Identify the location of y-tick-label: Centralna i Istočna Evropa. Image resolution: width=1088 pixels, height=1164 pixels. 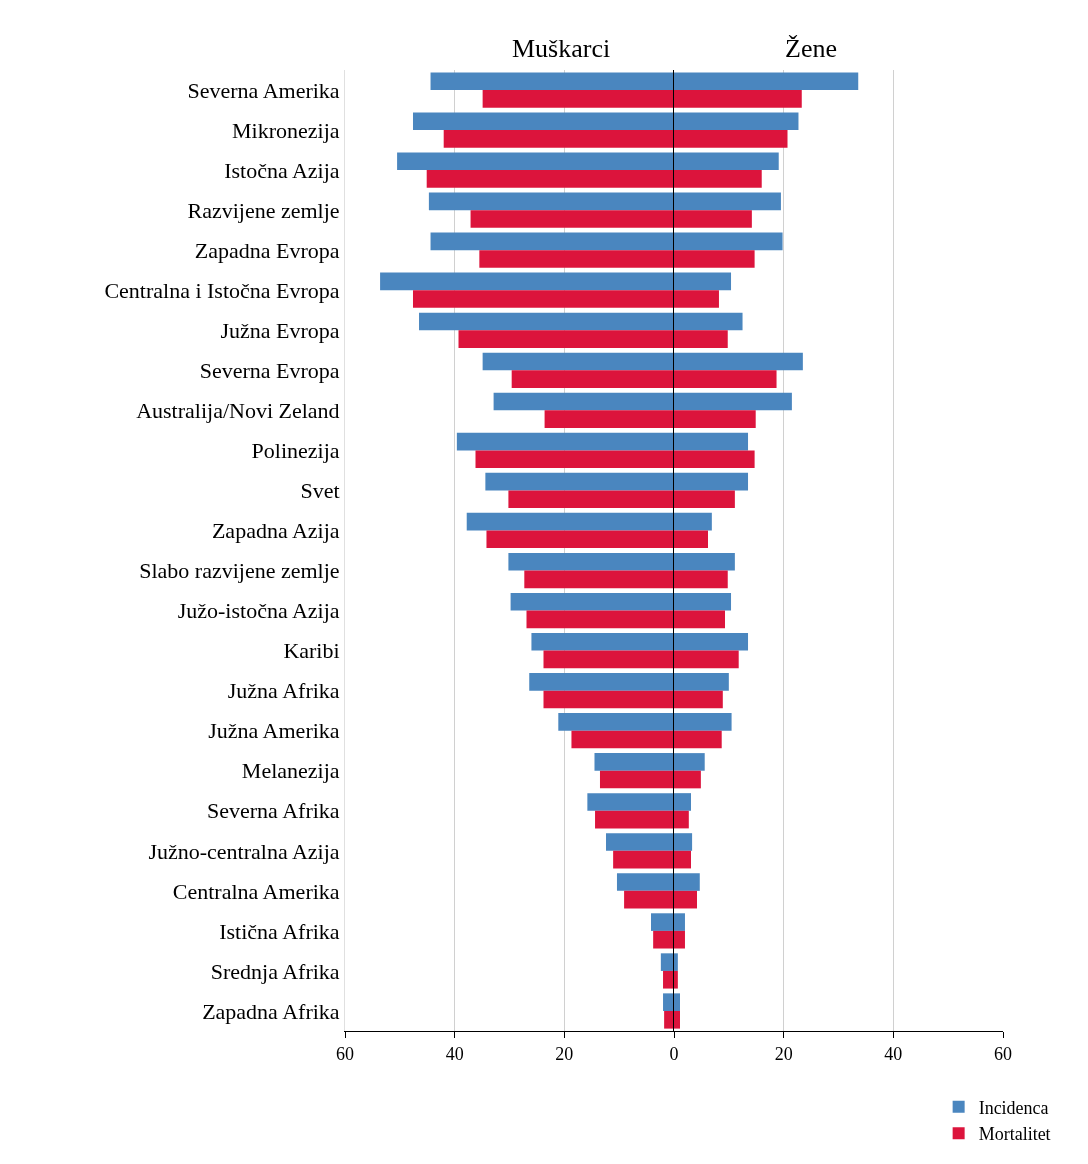
(222, 290).